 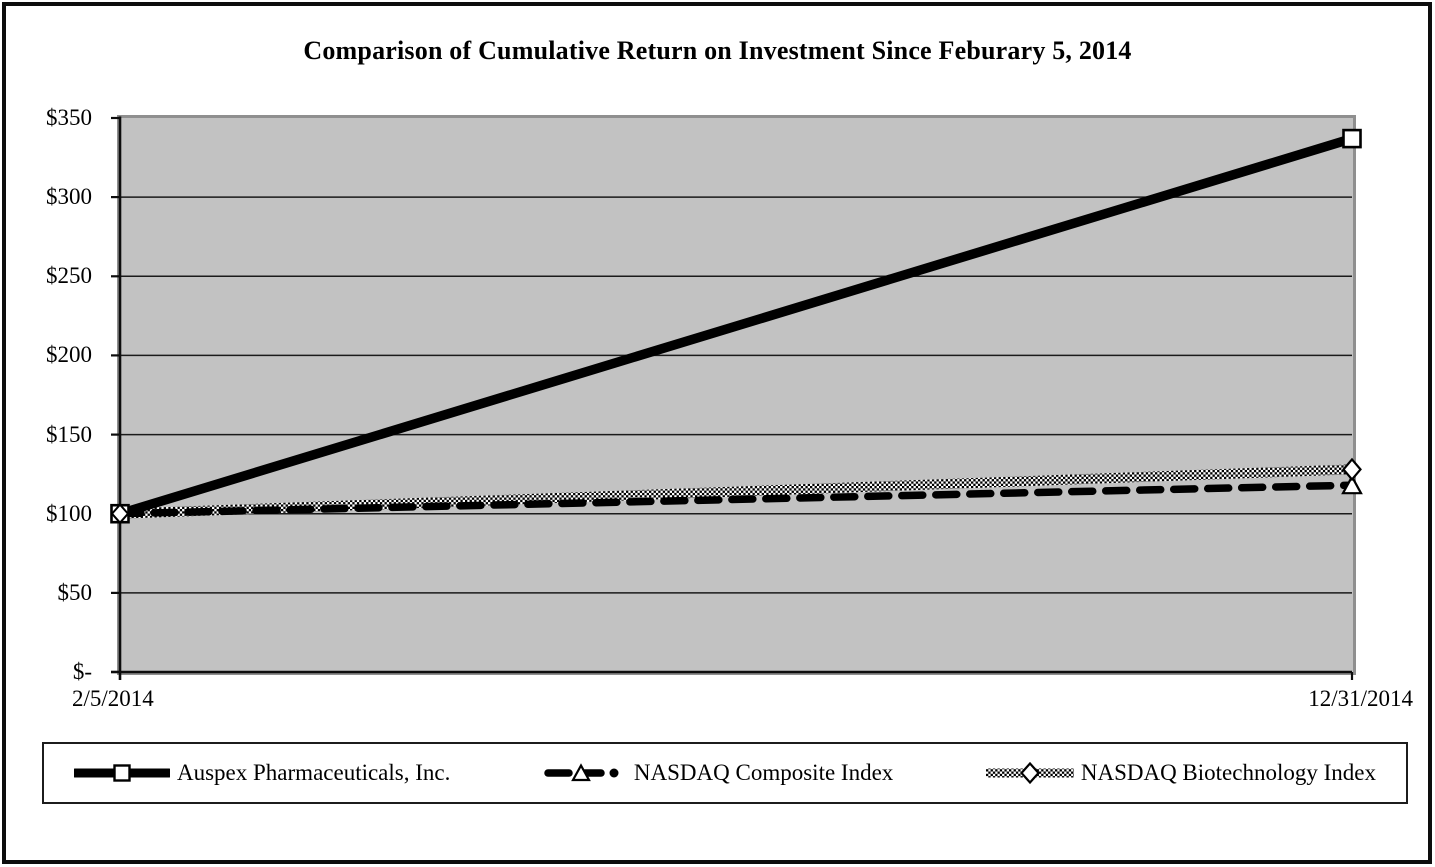 I want to click on legend-item-auspex: Auspex Pharmaceuticals, Inc., so click(x=262, y=773).